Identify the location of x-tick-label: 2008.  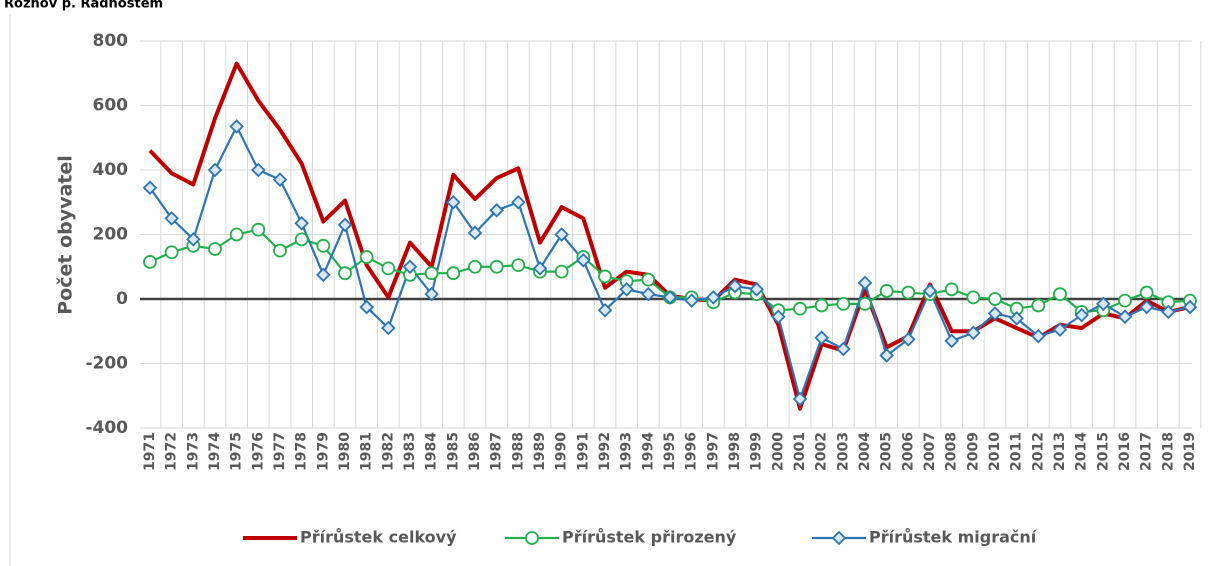
(952, 451).